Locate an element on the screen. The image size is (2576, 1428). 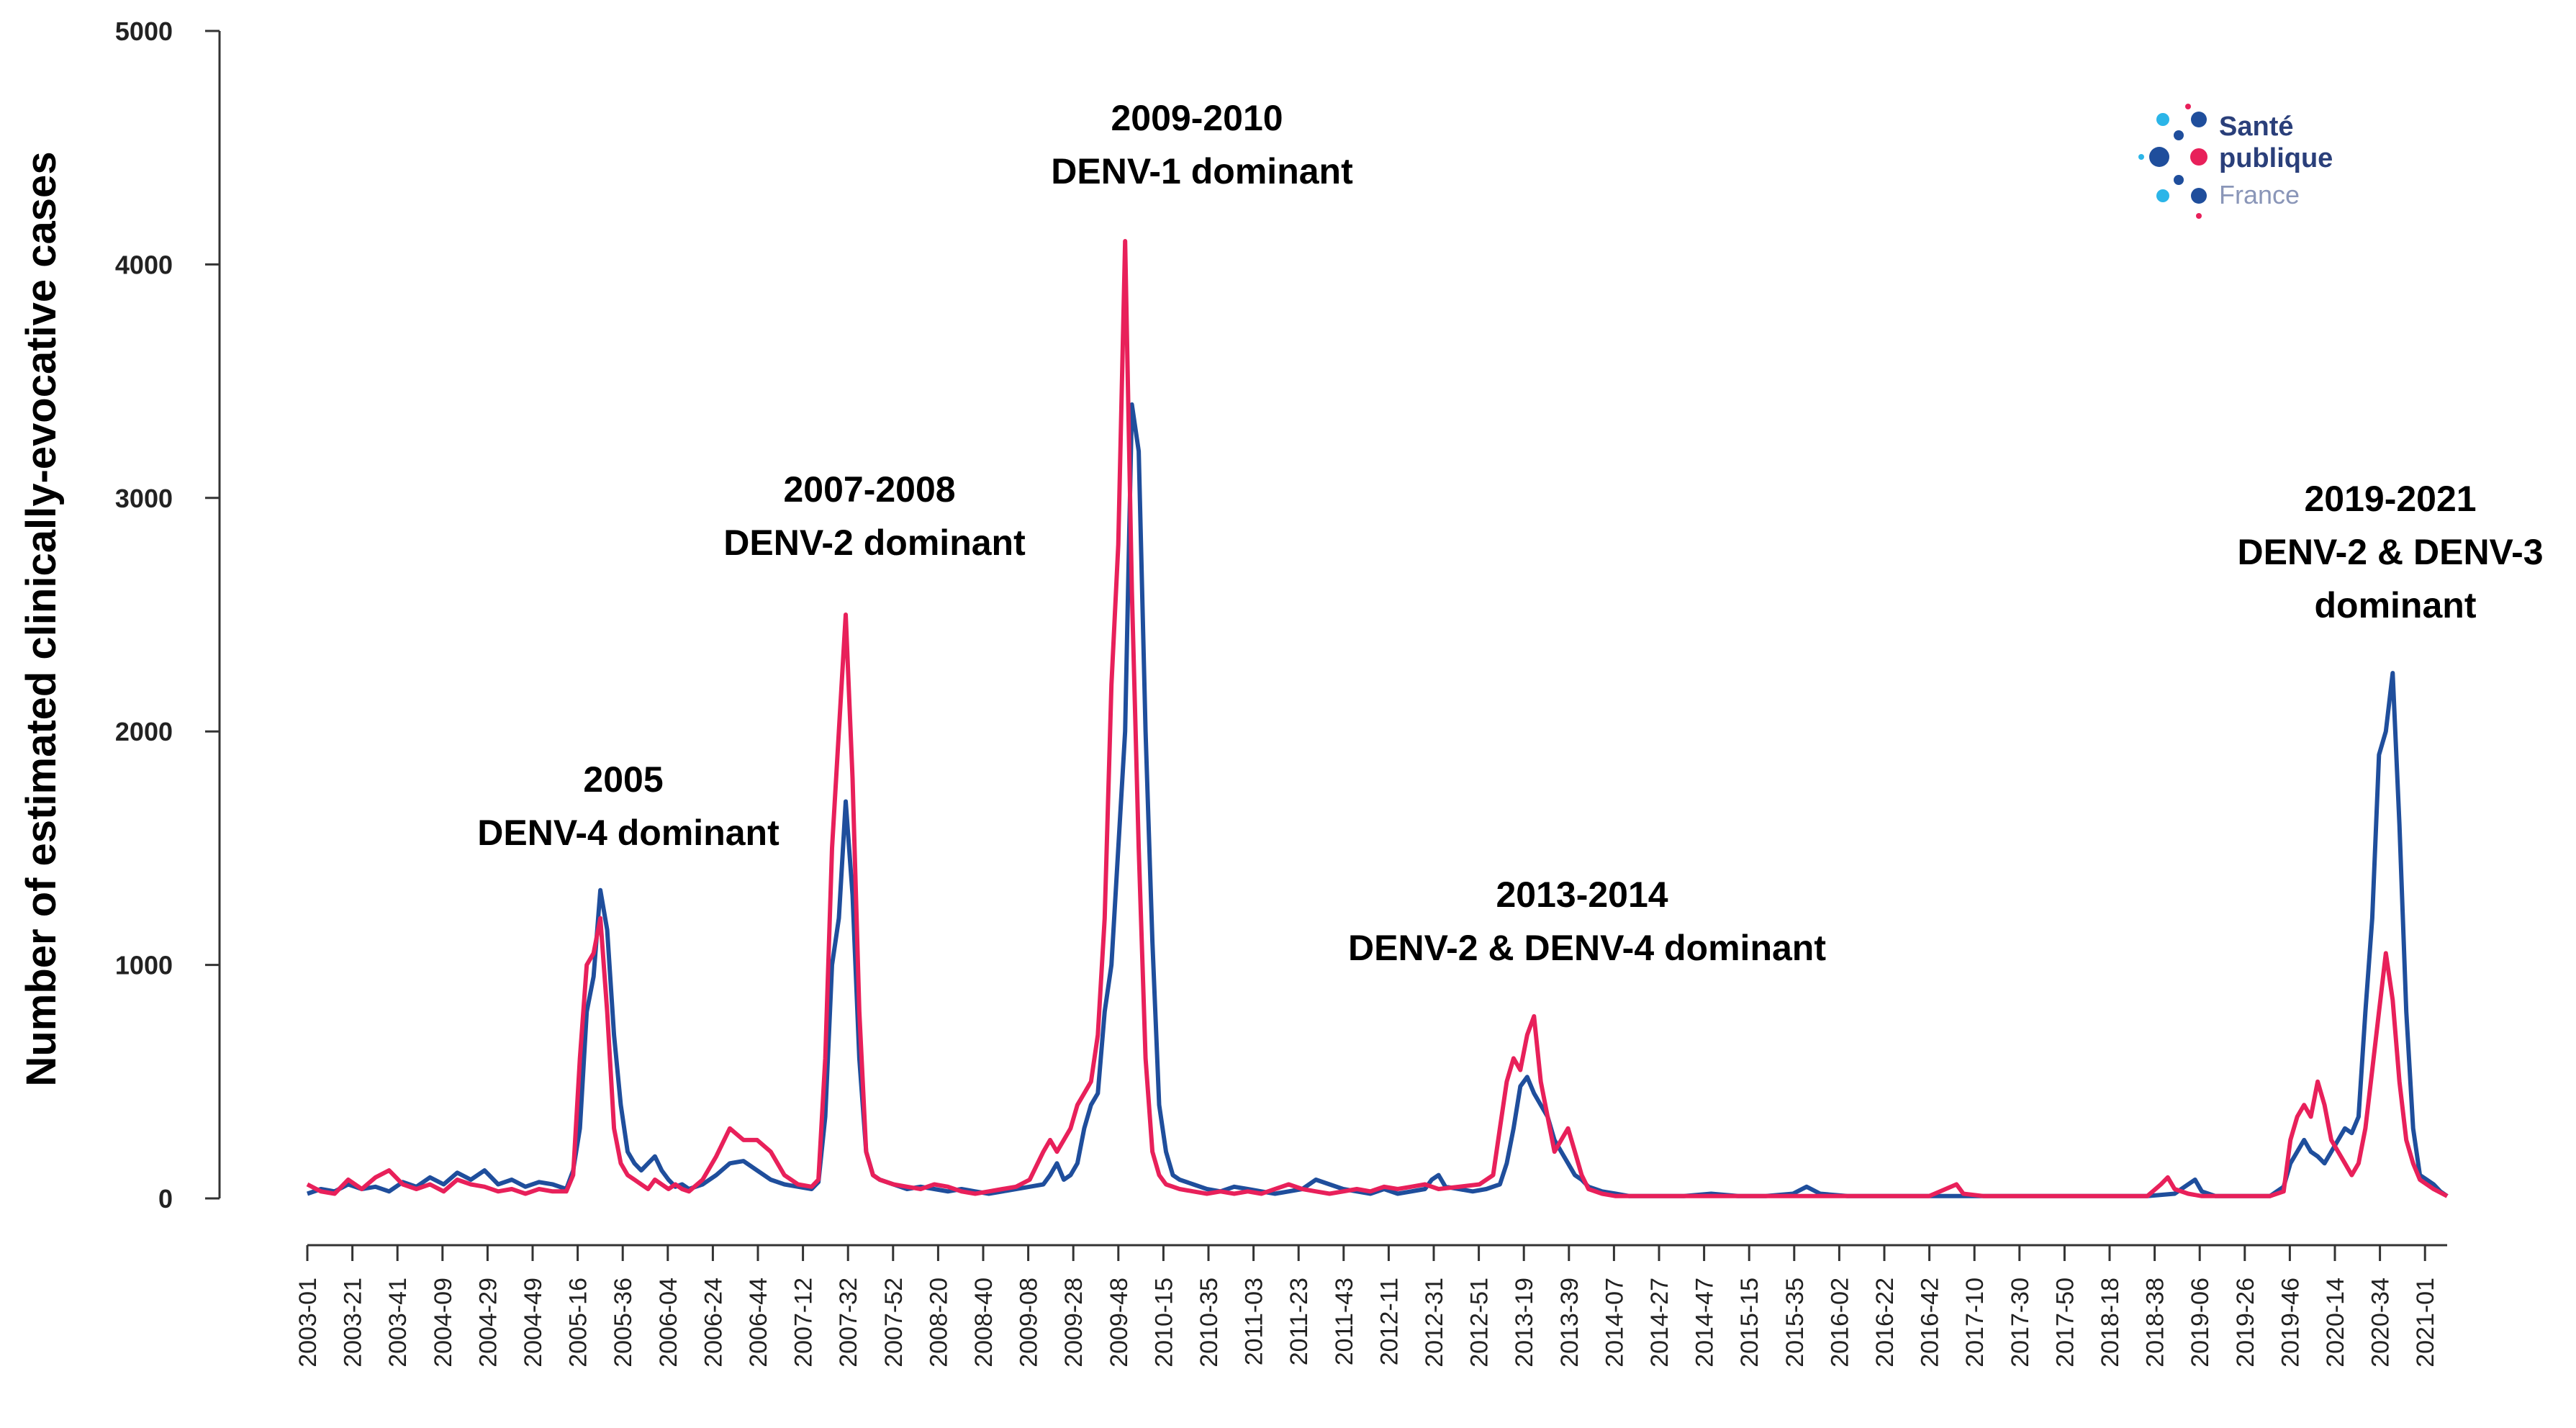
x-tick-label: 2010-15 is located at coordinates (1164, 1323).